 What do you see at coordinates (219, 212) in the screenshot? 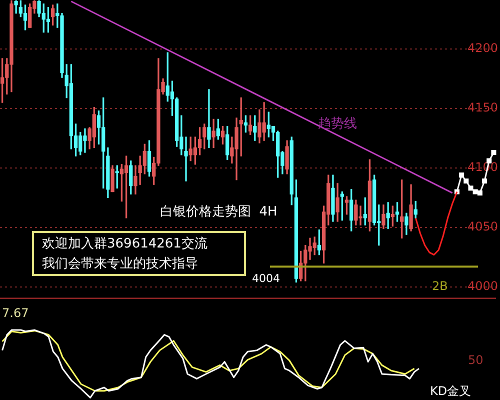
I see `annotation: 白银价格走势图 4H` at bounding box center [219, 212].